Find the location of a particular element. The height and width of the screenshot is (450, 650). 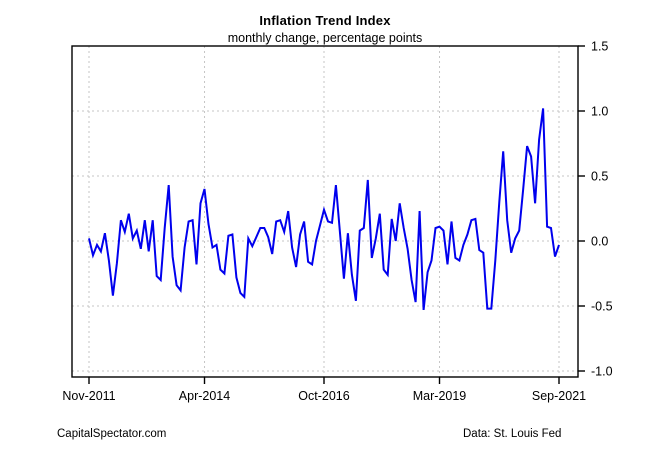

y-tick-label: 0.5 is located at coordinates (599, 177).